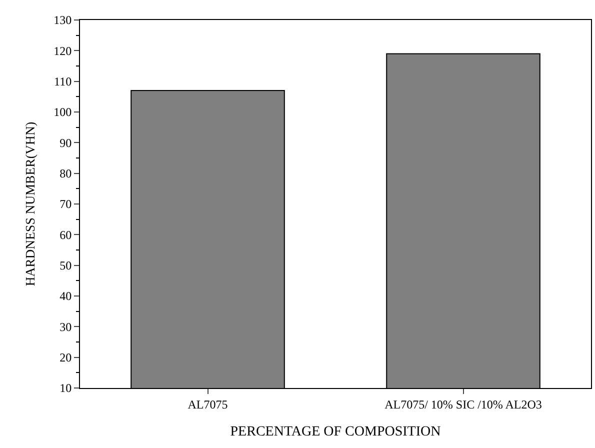 This screenshot has width=595, height=448. Describe the element at coordinates (66, 265) in the screenshot. I see `y-tick-label: 50` at that location.